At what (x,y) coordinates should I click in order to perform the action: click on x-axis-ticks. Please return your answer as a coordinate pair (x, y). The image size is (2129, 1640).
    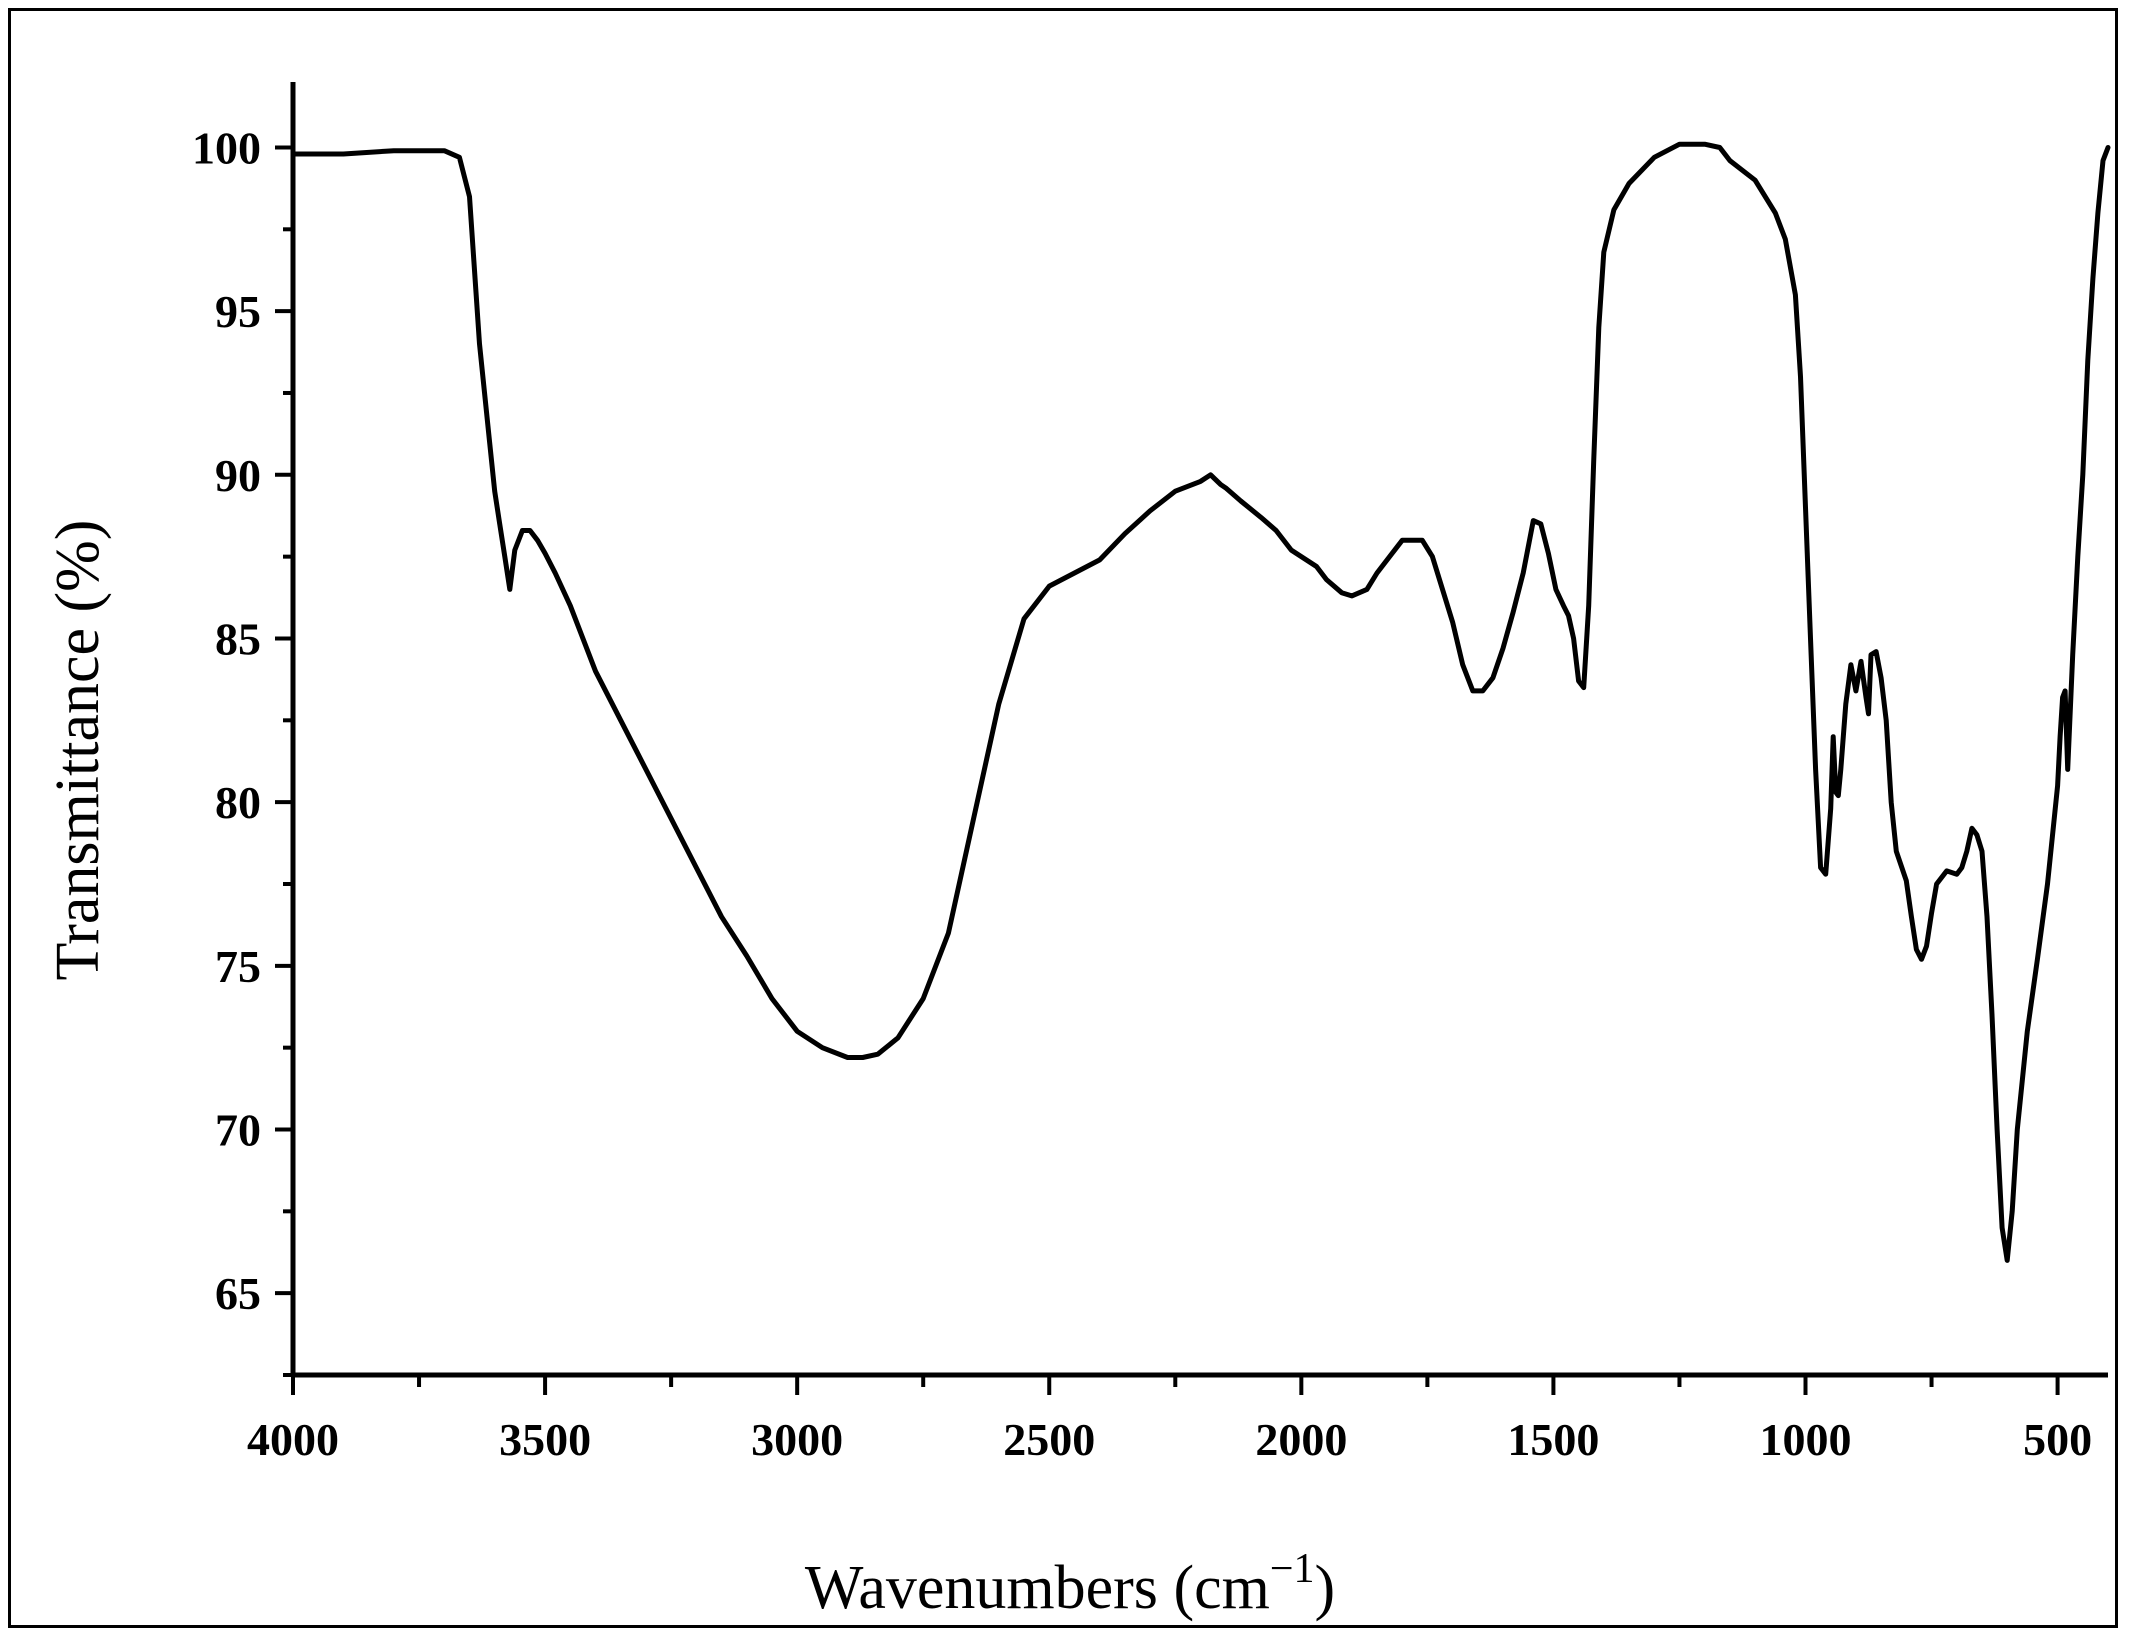
    Looking at the image, I should click on (1175, 1385).